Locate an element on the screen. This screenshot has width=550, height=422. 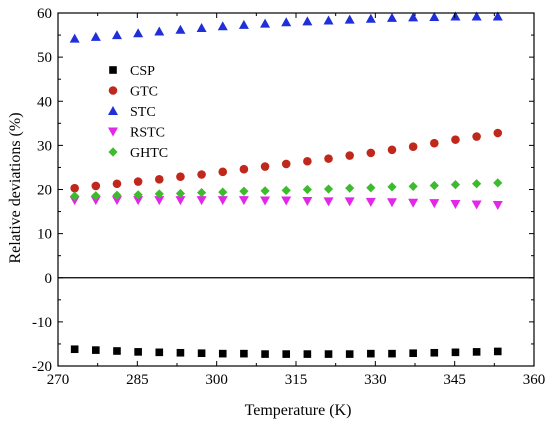
x-tick-label: 285 is located at coordinates (137, 380).